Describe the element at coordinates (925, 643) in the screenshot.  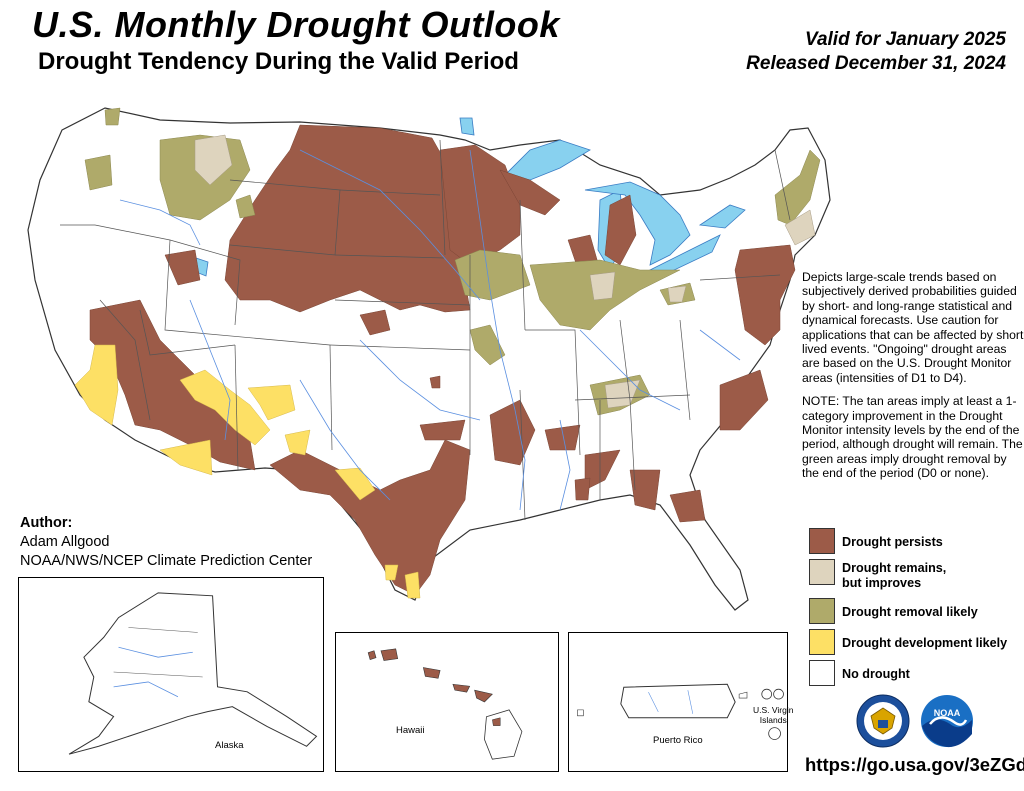
I see `legend-label-development: Drought development likely` at that location.